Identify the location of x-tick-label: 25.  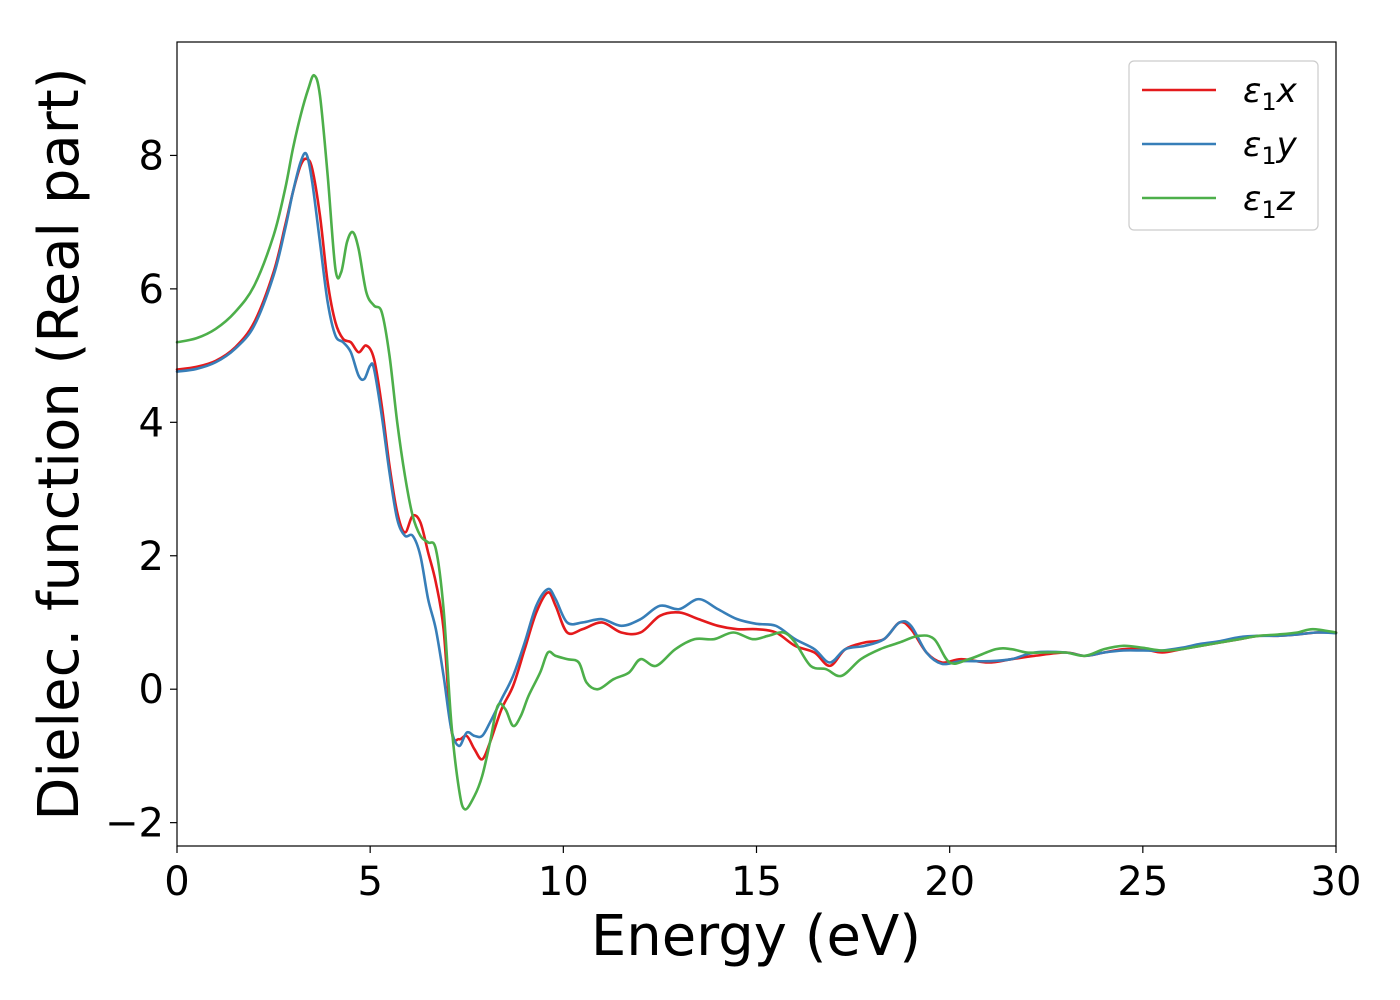
(1142, 882).